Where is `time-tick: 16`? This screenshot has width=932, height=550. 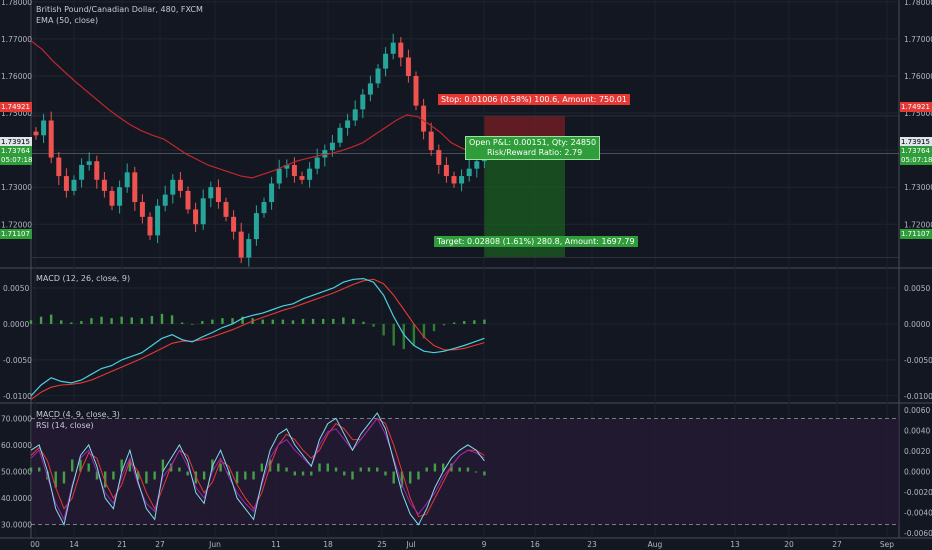 time-tick: 16 is located at coordinates (535, 544).